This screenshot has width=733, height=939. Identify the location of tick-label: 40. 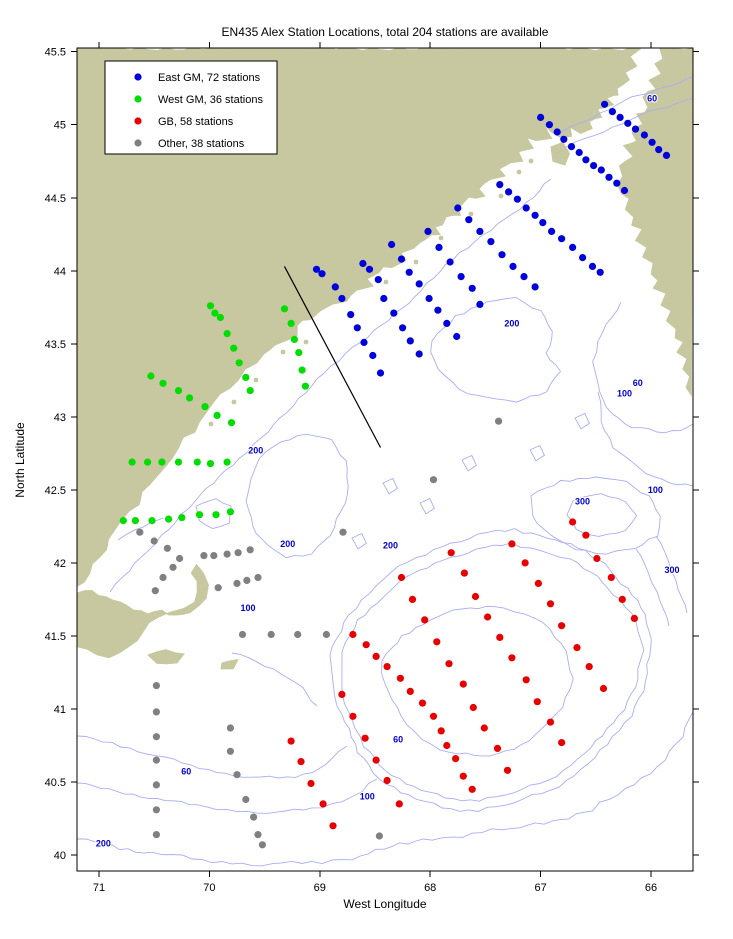
(60, 856).